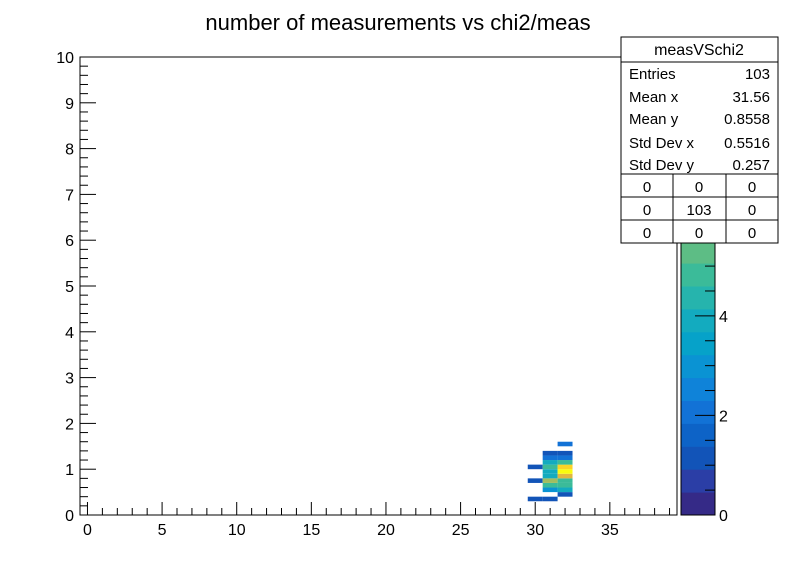 This screenshot has height=572, width=796. What do you see at coordinates (69, 195) in the screenshot?
I see `y-tick-label: 7` at bounding box center [69, 195].